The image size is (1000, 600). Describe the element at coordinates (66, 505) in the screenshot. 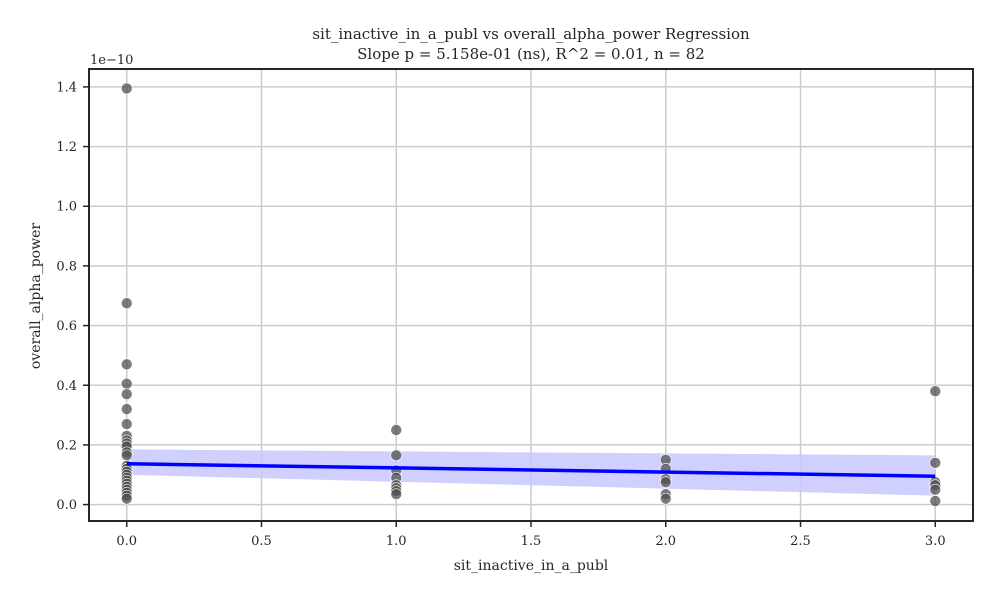

I see `y-tick-label: 0.0` at that location.